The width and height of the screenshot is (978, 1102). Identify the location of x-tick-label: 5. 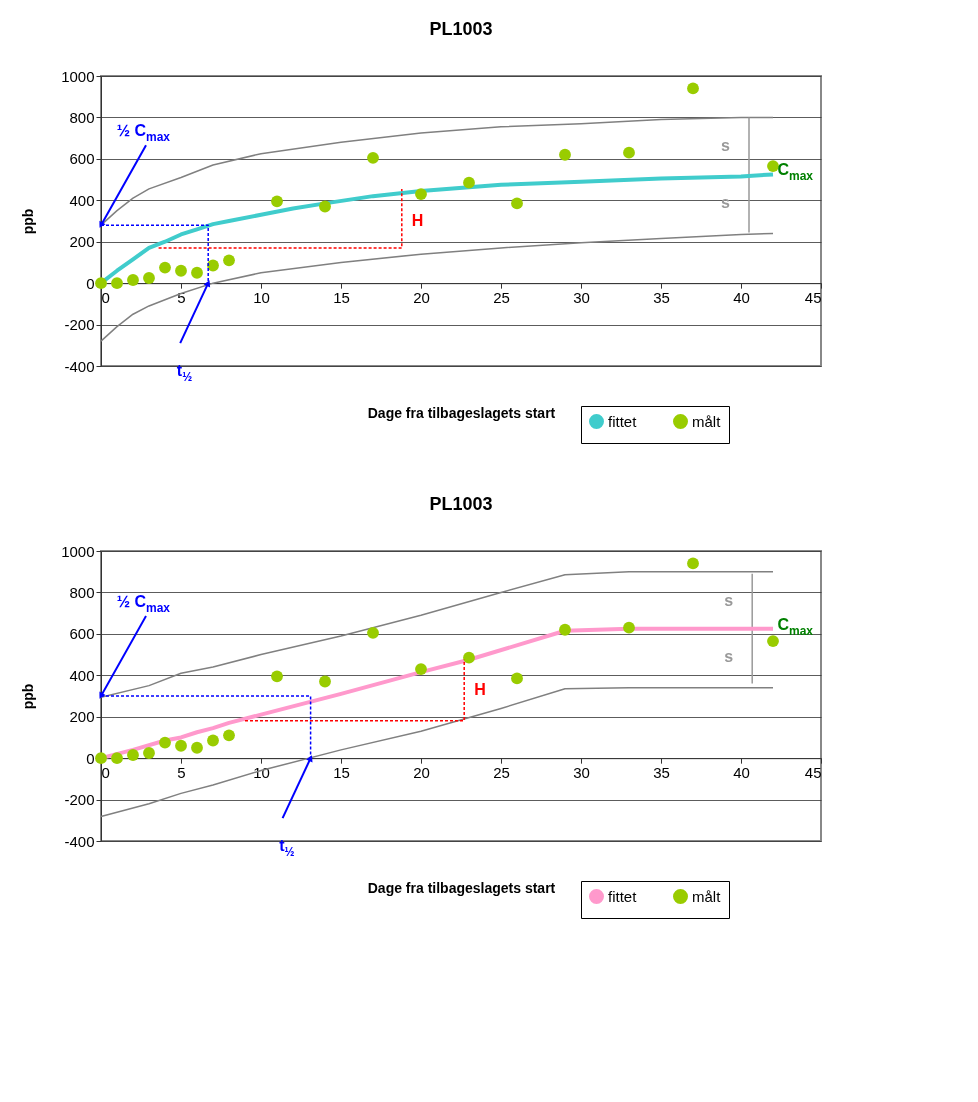
(181, 772).